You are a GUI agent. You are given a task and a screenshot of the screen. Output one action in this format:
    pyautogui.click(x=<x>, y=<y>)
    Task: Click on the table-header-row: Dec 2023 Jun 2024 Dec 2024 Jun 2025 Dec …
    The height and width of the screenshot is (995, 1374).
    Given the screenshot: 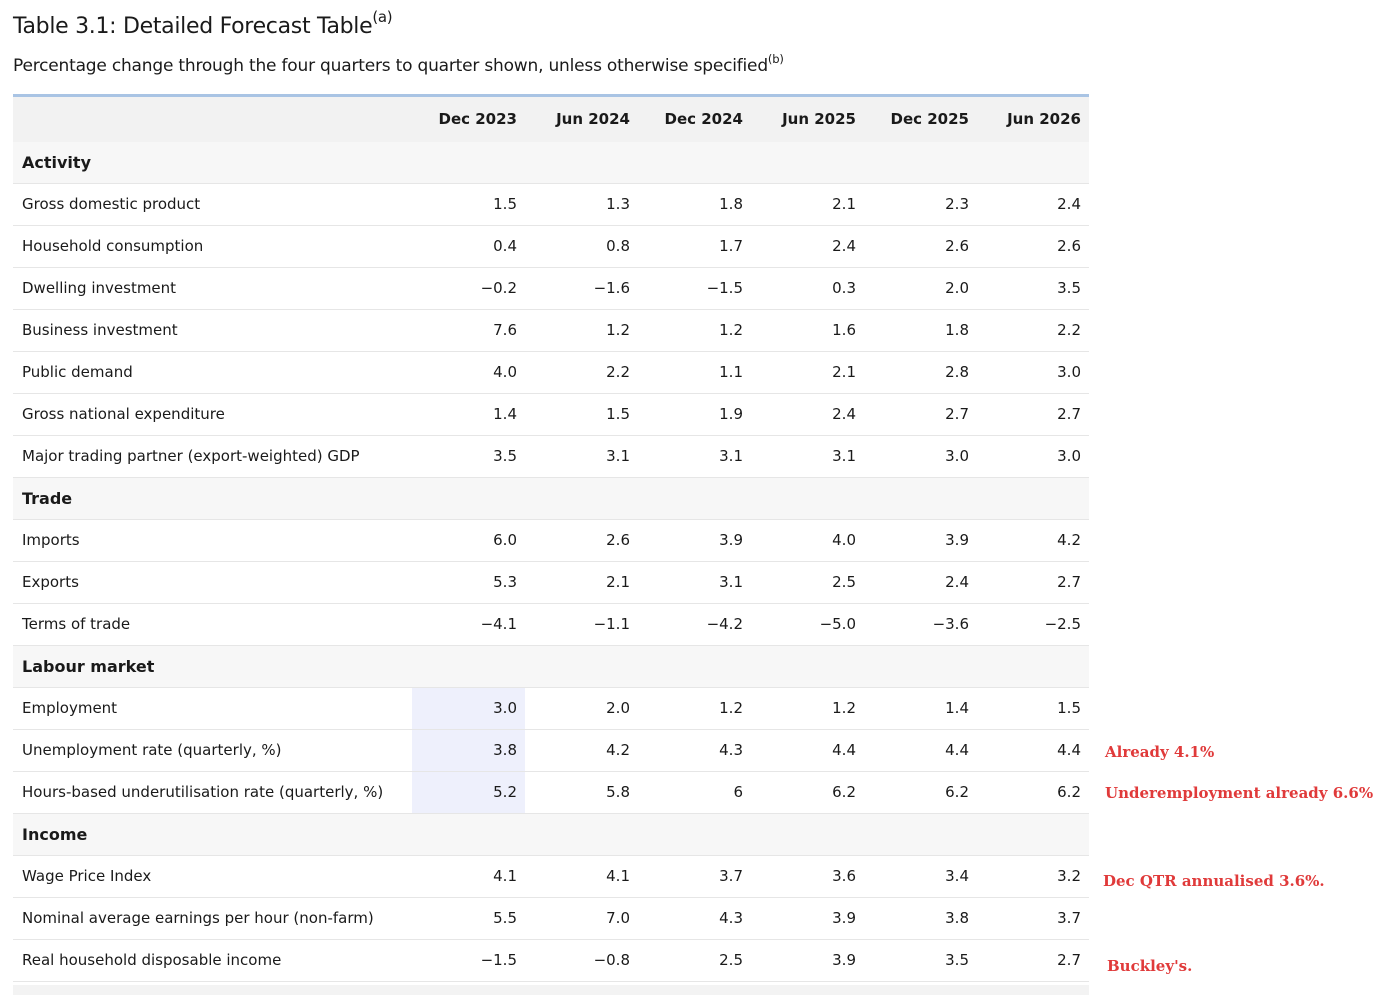 What is the action you would take?
    pyautogui.click(x=551, y=118)
    